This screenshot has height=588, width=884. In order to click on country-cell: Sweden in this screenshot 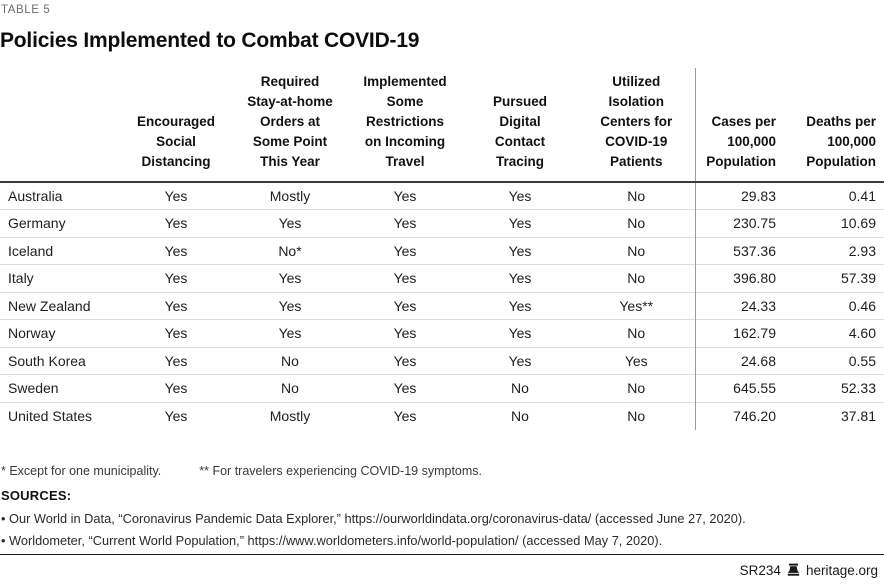, I will do `click(33, 388)`.